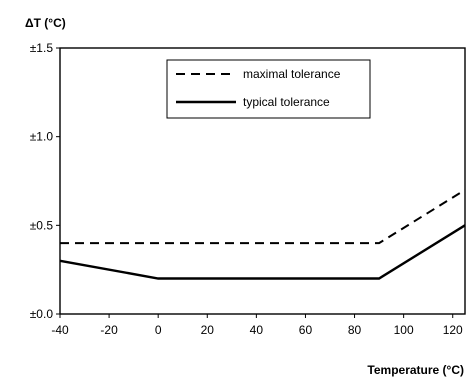 The height and width of the screenshot is (380, 467). I want to click on series-line-typical-tolerance, so click(262, 252).